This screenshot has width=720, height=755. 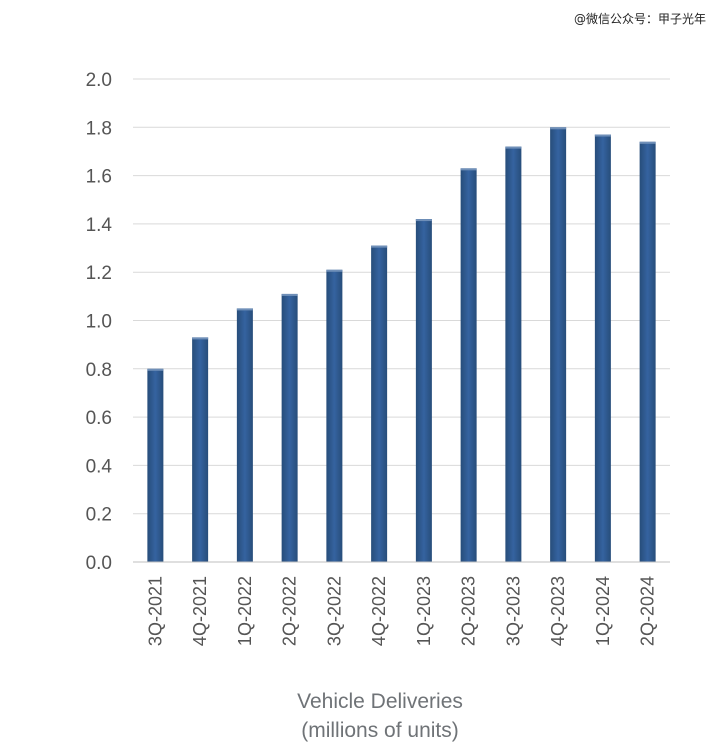 What do you see at coordinates (469, 611) in the screenshot?
I see `x-category-label: 2Q-2023` at bounding box center [469, 611].